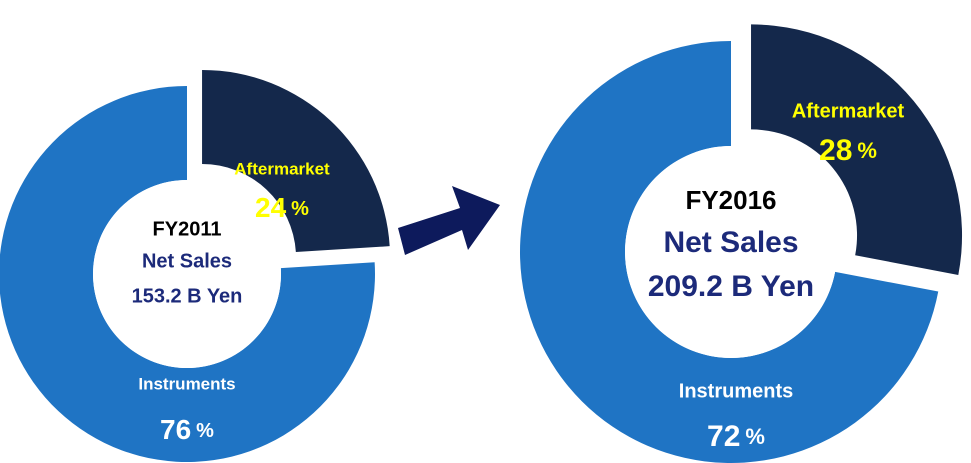 The image size is (971, 463). I want to click on value-label: 28%, so click(848, 150).